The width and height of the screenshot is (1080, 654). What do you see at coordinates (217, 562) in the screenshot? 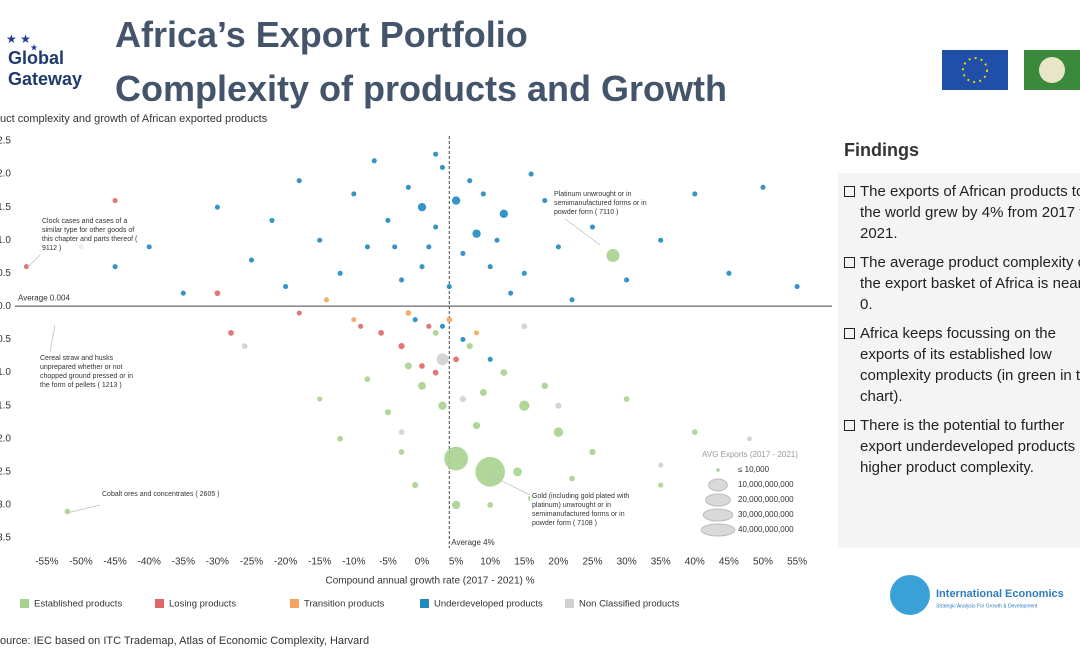
I see `x-tick-label: -30%` at bounding box center [217, 562].